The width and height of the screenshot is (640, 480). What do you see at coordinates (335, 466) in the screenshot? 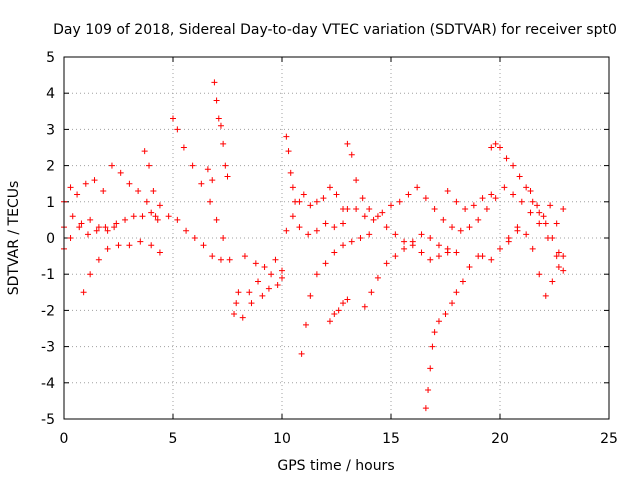
I see `x-axis-label: GPS time / hours` at bounding box center [335, 466].